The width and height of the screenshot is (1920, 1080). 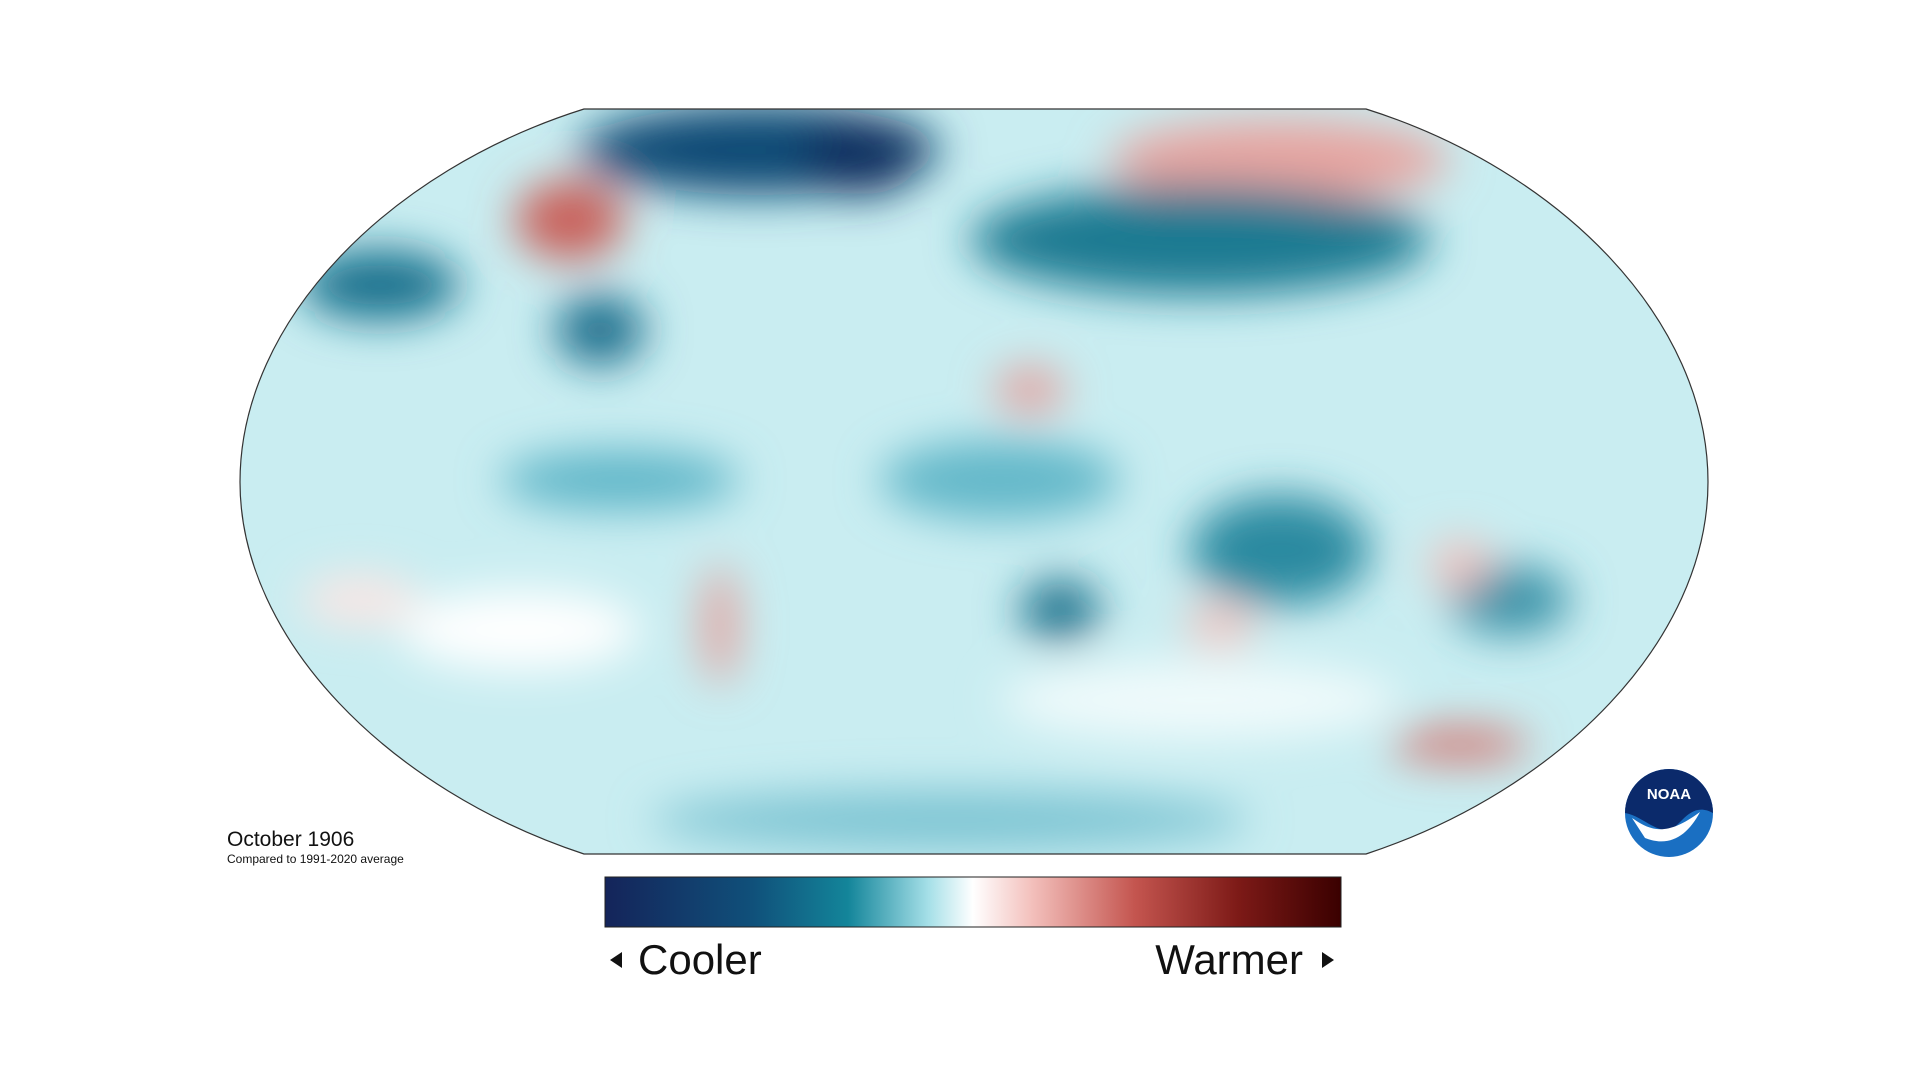 What do you see at coordinates (700, 959) in the screenshot?
I see `legend-low-label: Cooler` at bounding box center [700, 959].